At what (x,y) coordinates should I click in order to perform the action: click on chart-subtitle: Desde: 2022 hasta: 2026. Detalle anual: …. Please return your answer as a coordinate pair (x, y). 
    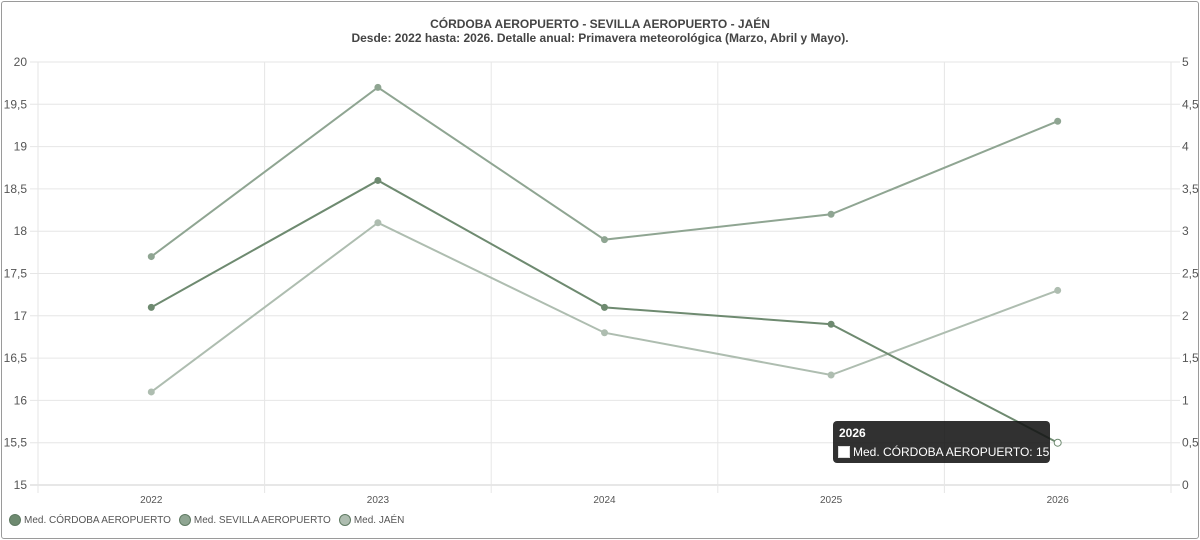
    Looking at the image, I should click on (600, 38).